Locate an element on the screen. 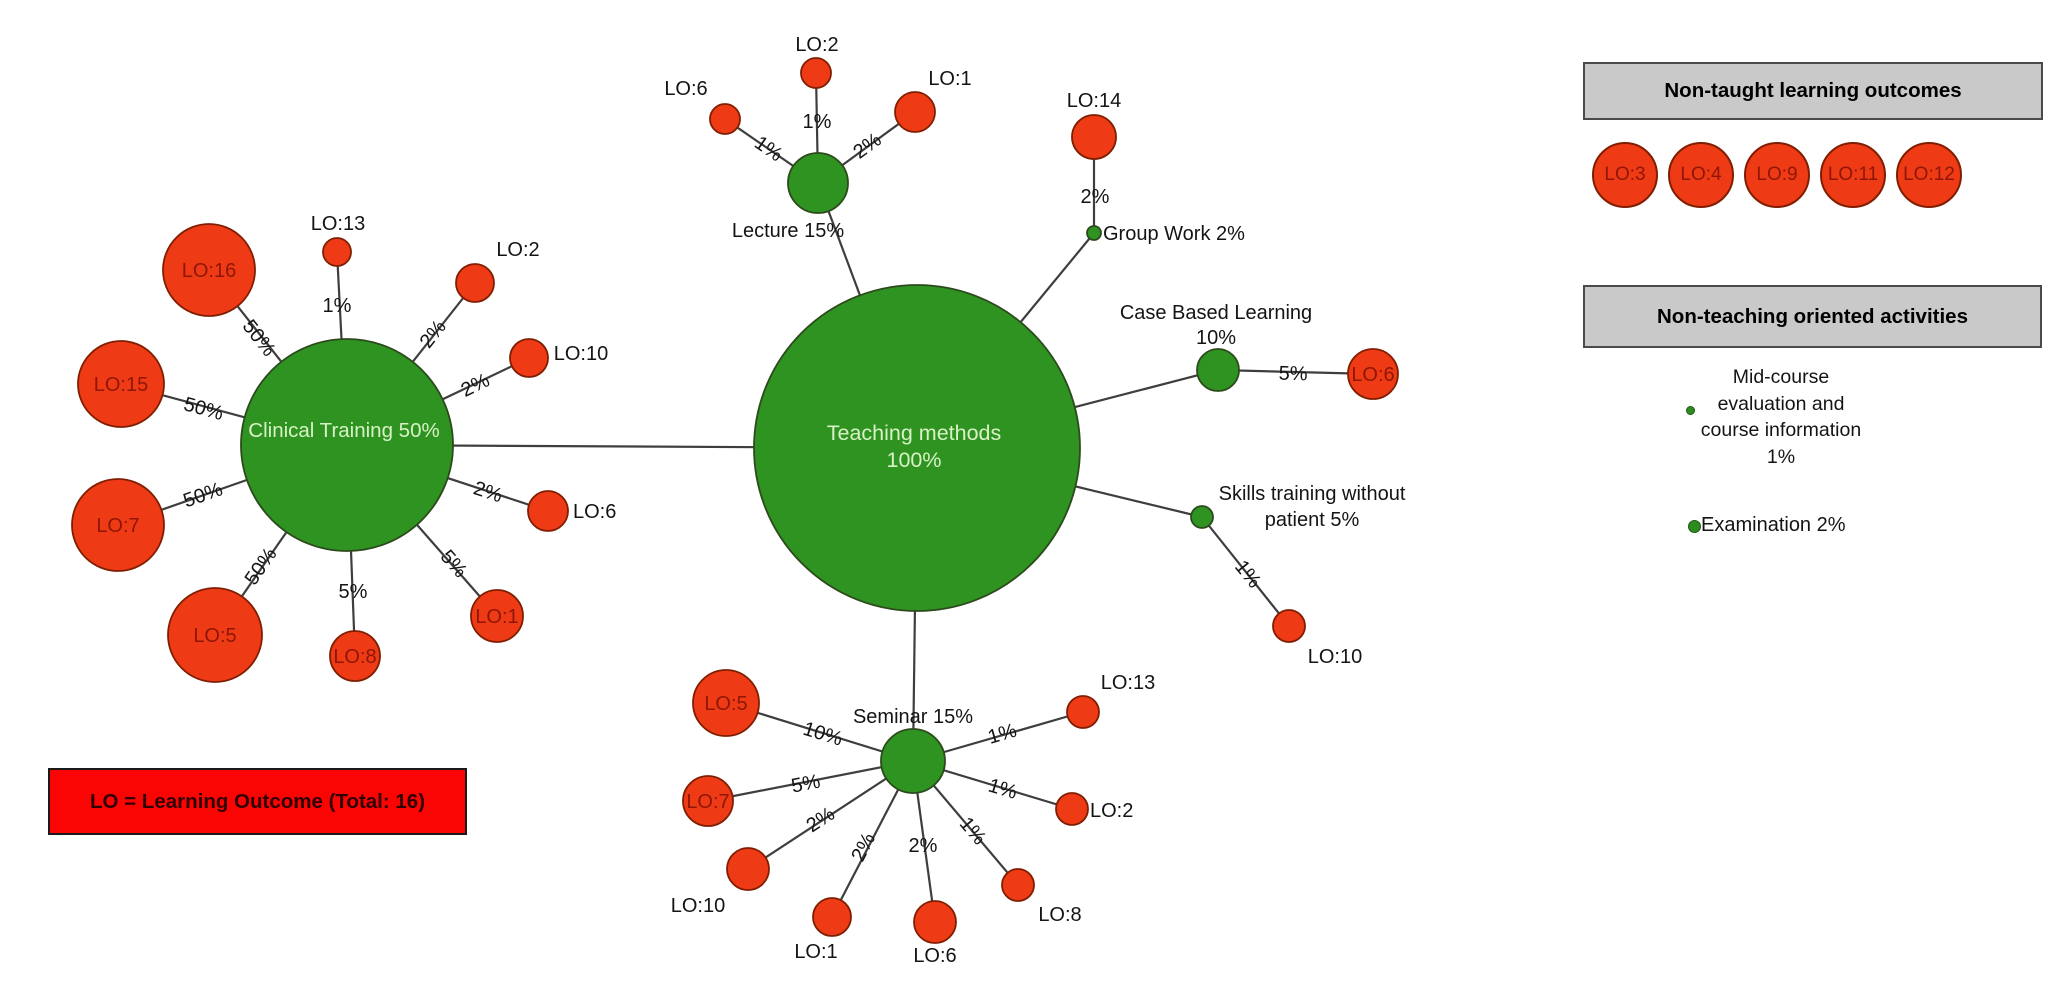 Image resolution: width=2059 pixels, height=1001 pixels. node-label-teaching: Teaching methods is located at coordinates (914, 433).